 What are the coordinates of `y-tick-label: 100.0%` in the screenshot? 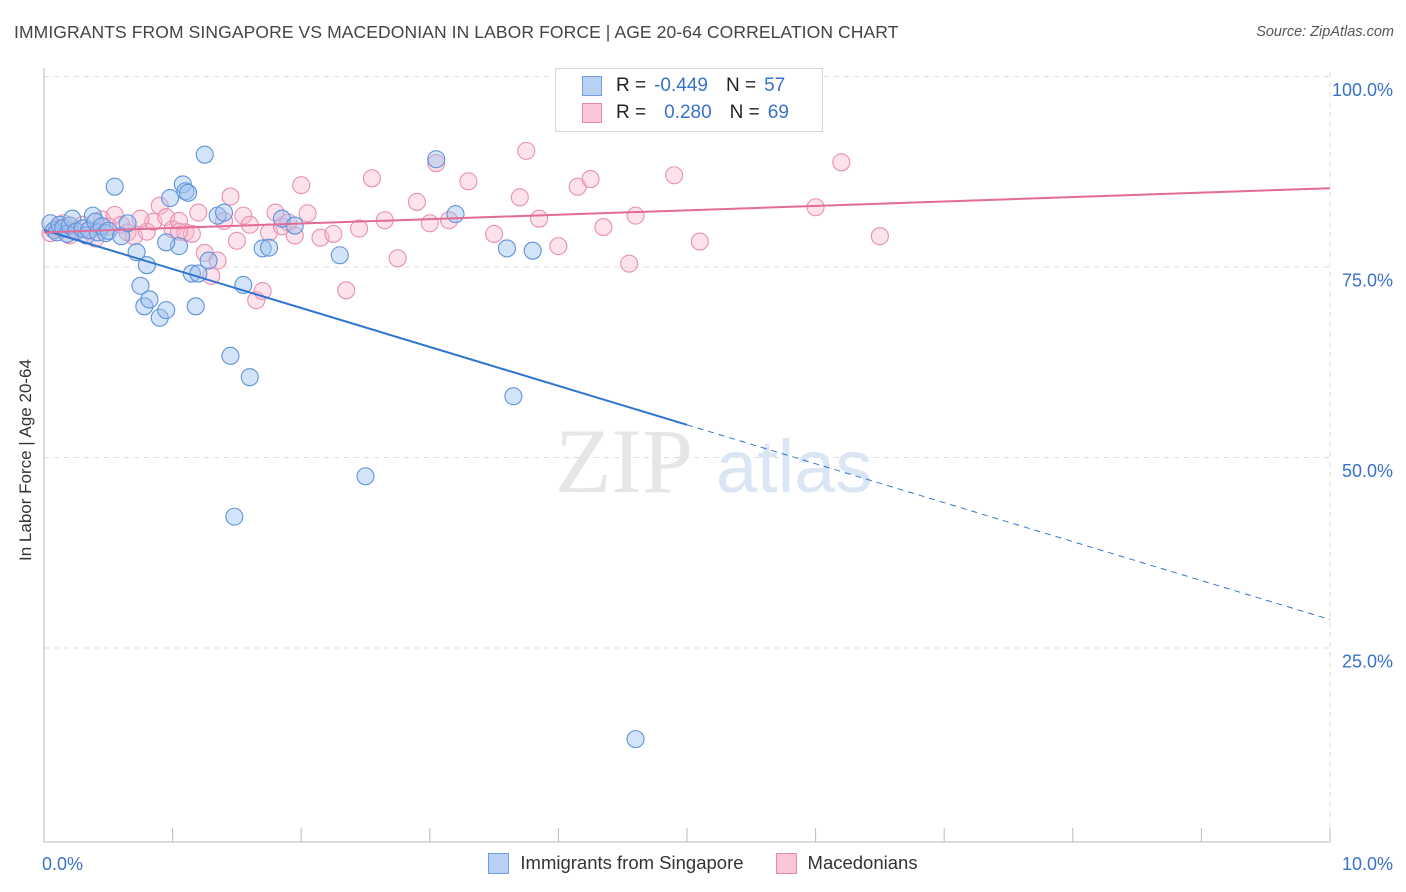 It's located at (1362, 90).